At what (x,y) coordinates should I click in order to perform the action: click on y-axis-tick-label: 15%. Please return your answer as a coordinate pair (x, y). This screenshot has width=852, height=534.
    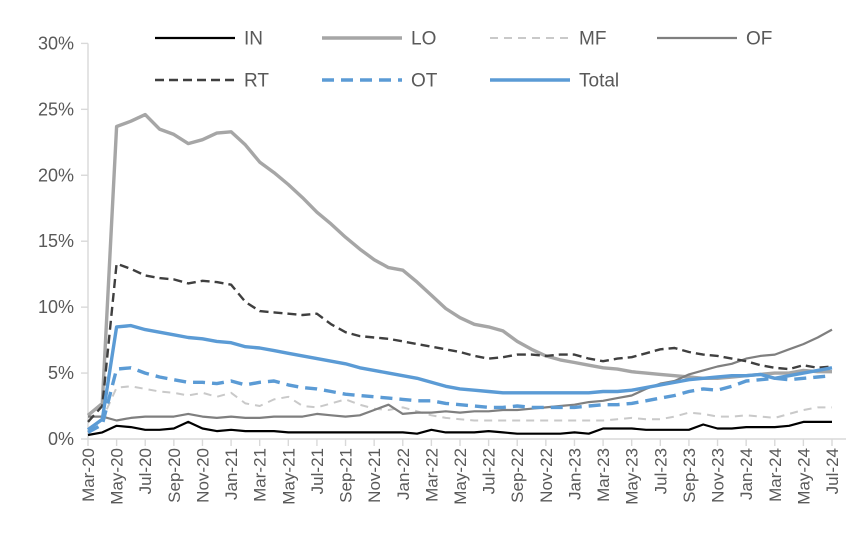
    Looking at the image, I should click on (56, 241).